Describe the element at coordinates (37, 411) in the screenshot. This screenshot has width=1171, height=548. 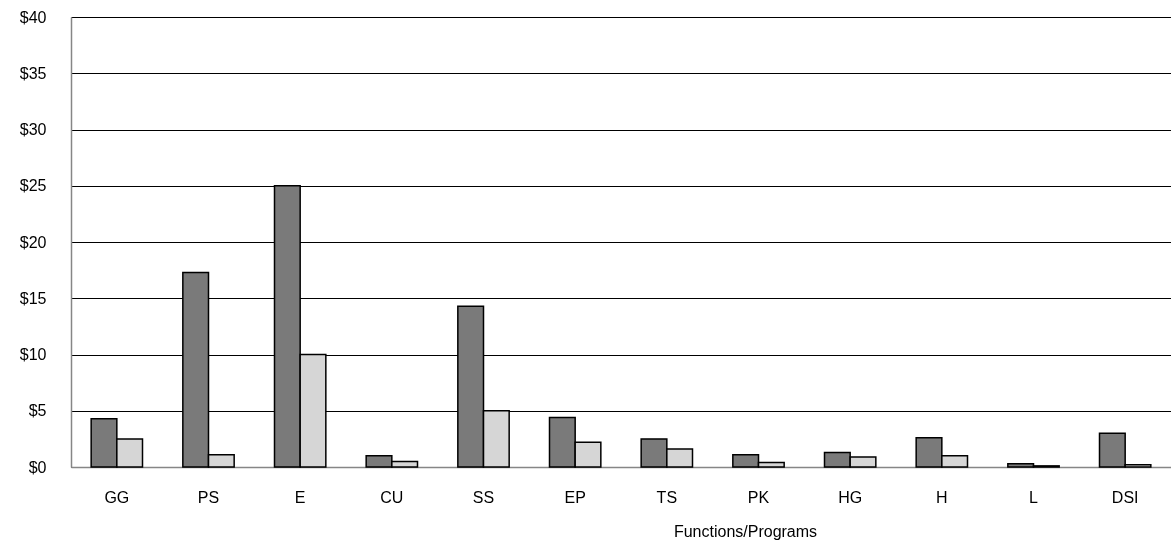
I see `y-tick-label: $5` at that location.